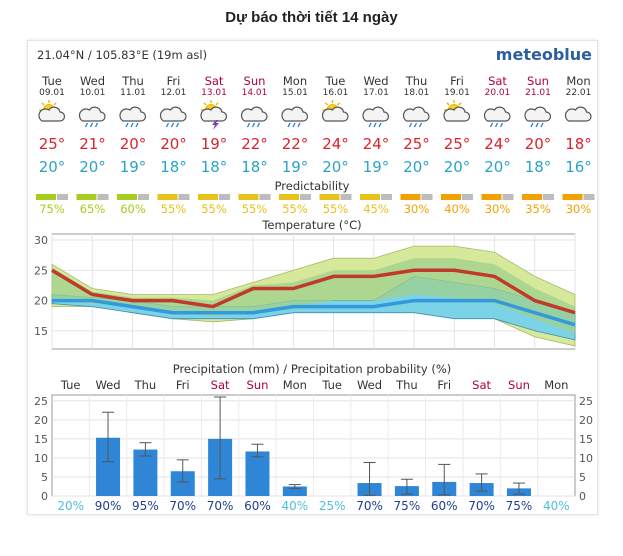 The height and width of the screenshot is (556, 623). I want to click on day-name: Thu, so click(132, 81).